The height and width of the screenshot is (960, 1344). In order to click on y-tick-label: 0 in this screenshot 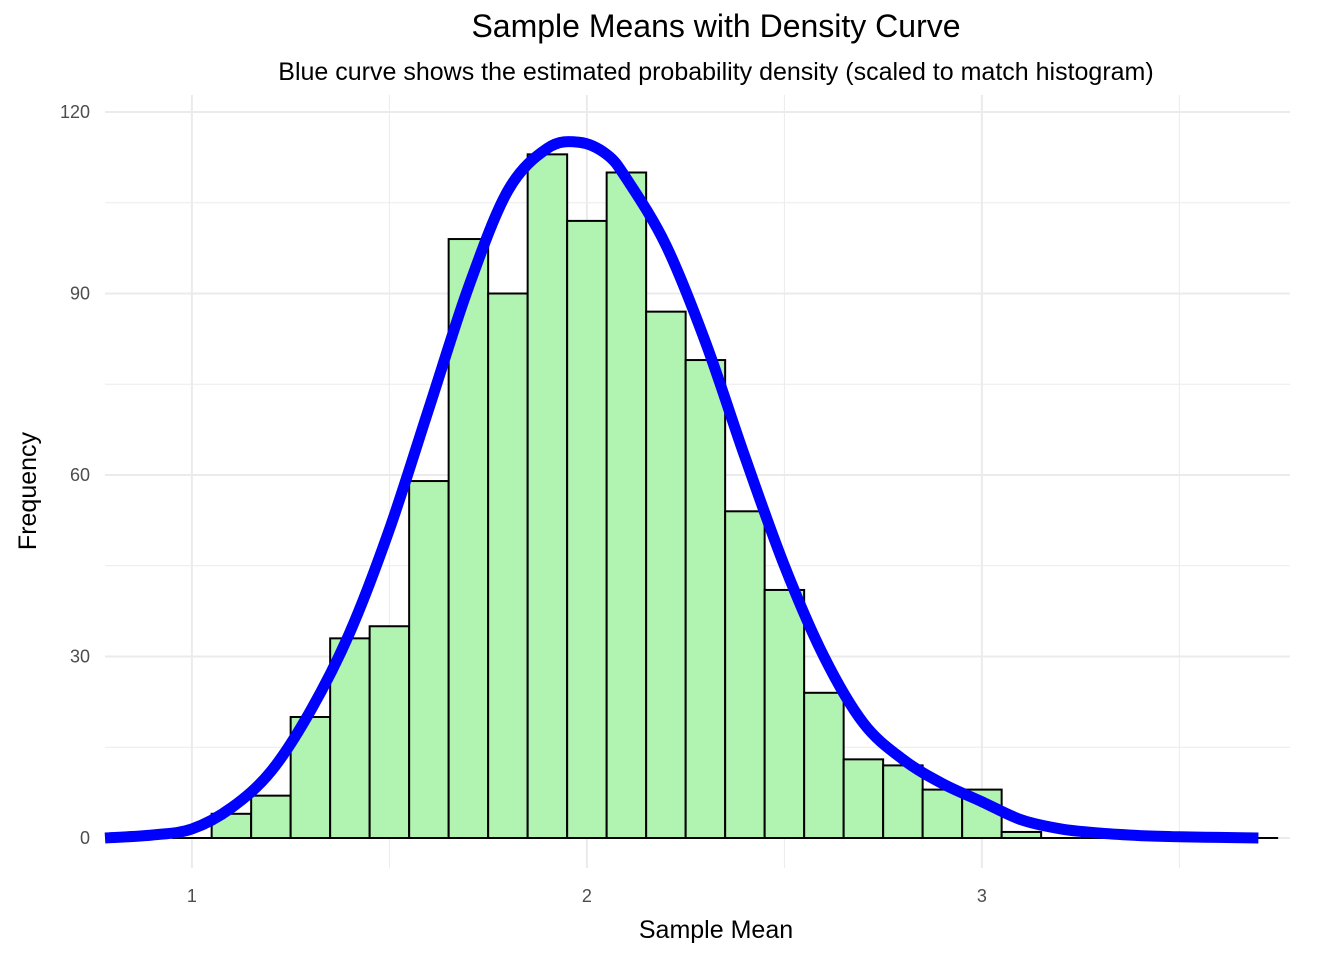, I will do `click(85, 838)`.